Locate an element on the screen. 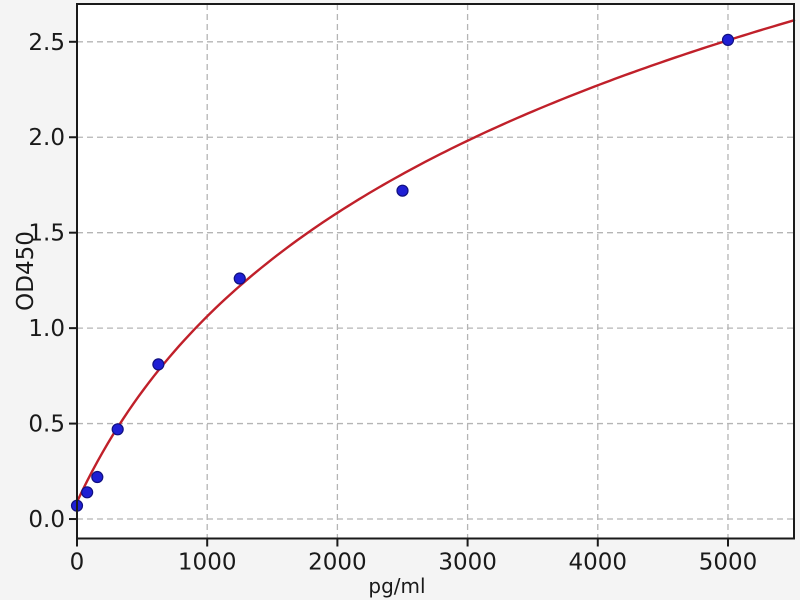 The width and height of the screenshot is (800, 600). x-tick-label: 3000 is located at coordinates (467, 563).